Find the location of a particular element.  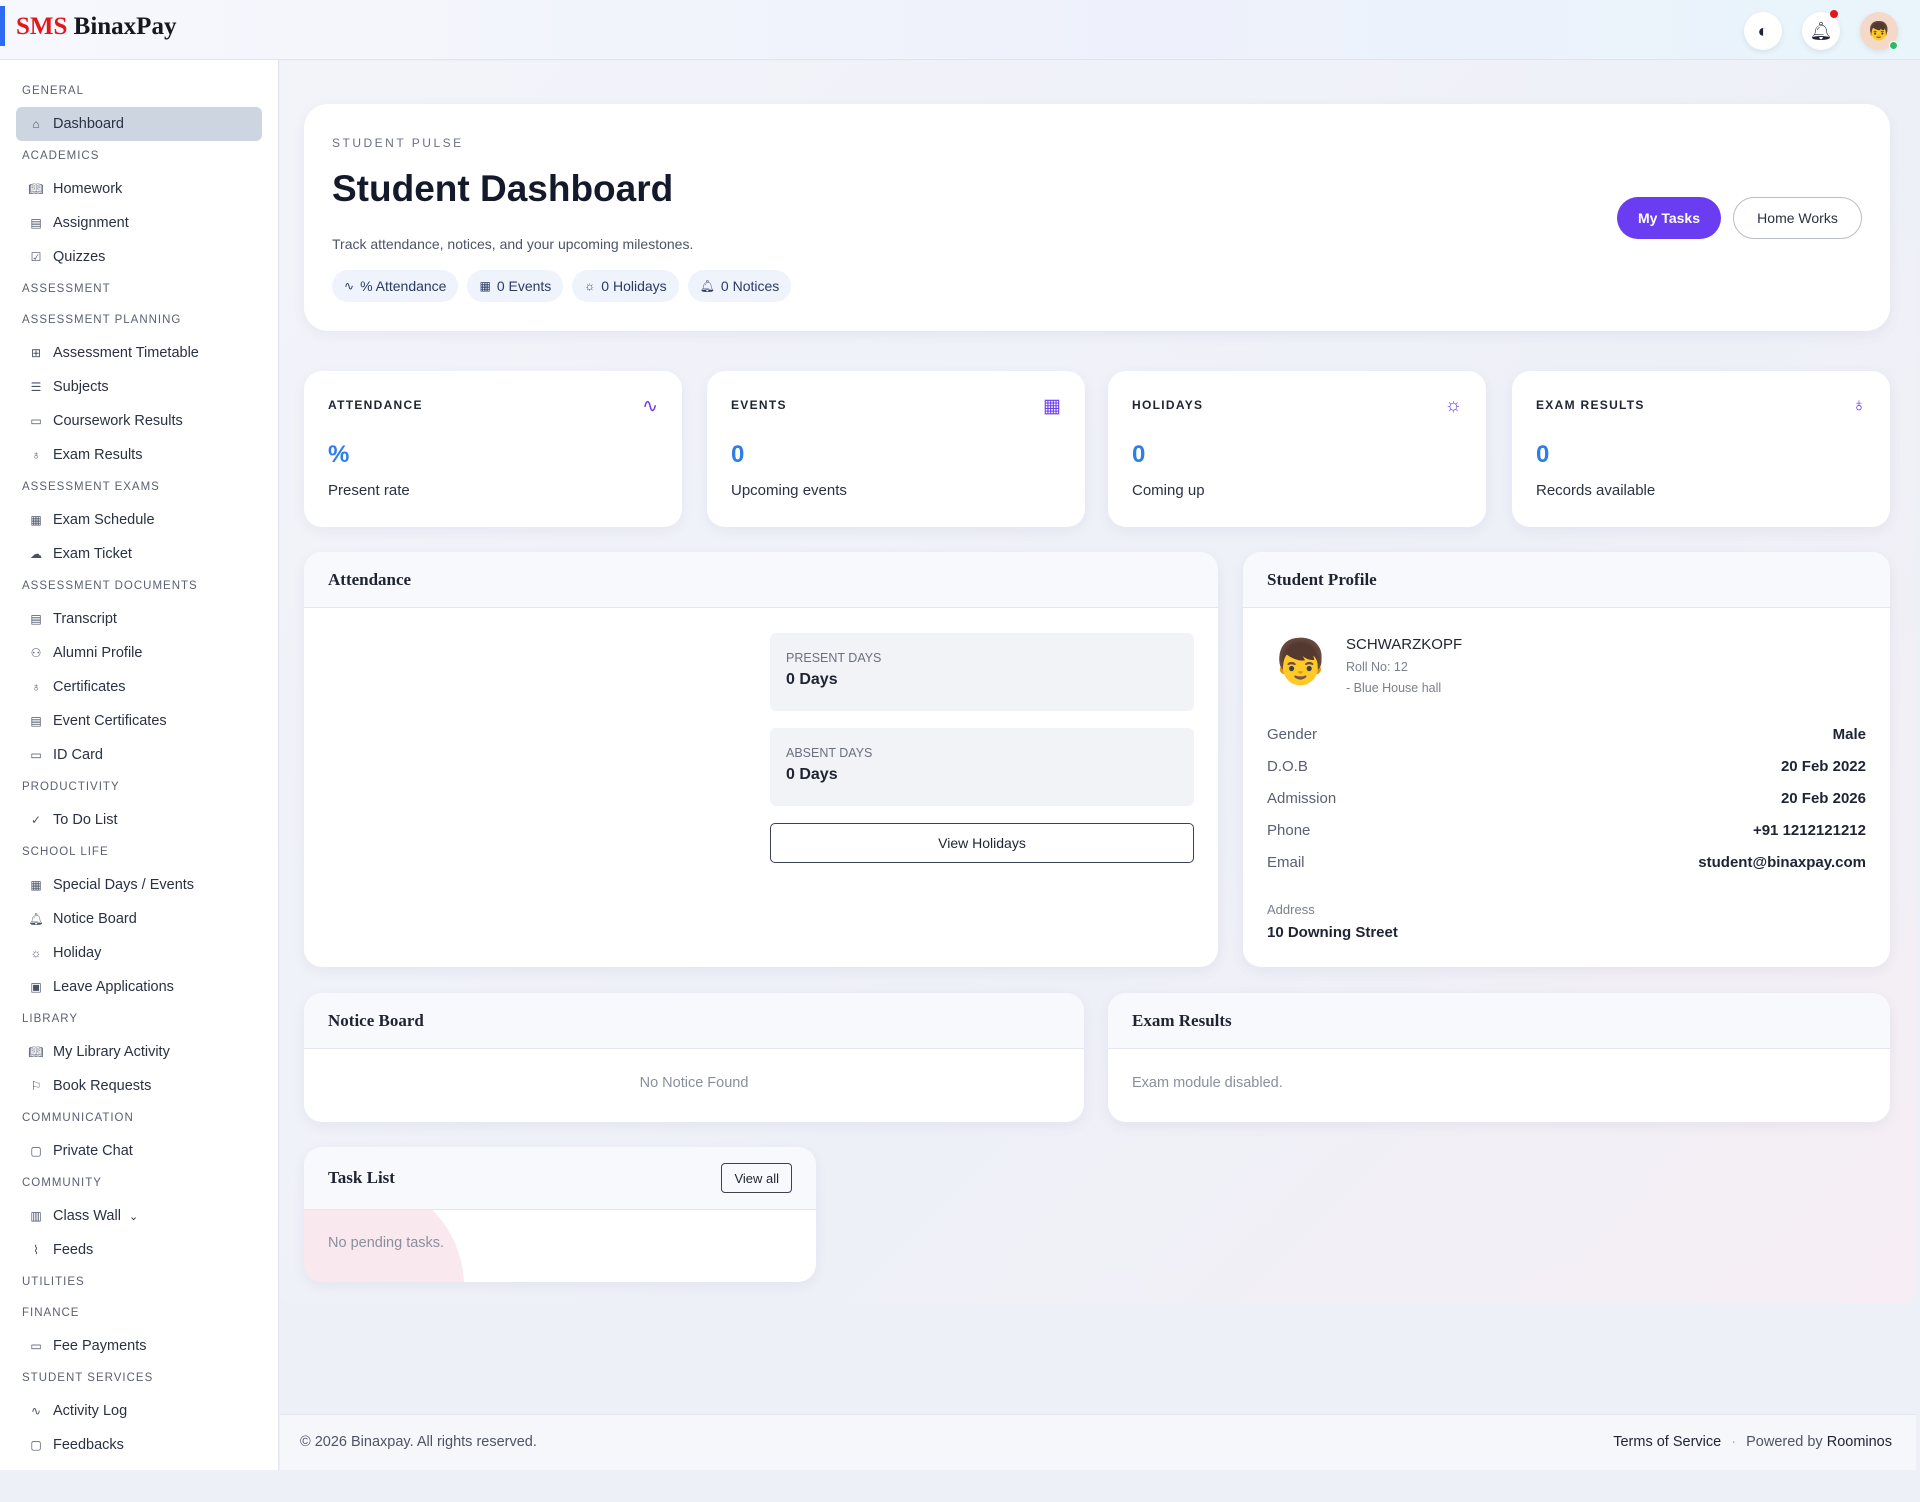

sidebar-item-activity-log: ∿ Activity Log is located at coordinates (139, 1411).